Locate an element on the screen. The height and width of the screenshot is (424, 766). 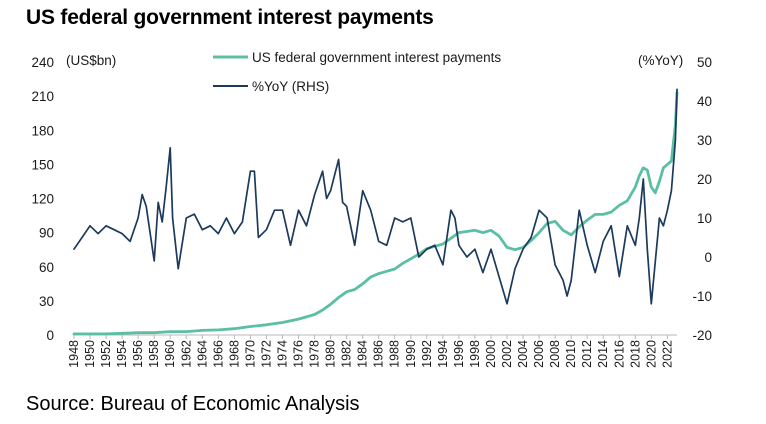
x-tick-label: 1958 is located at coordinates (154, 354).